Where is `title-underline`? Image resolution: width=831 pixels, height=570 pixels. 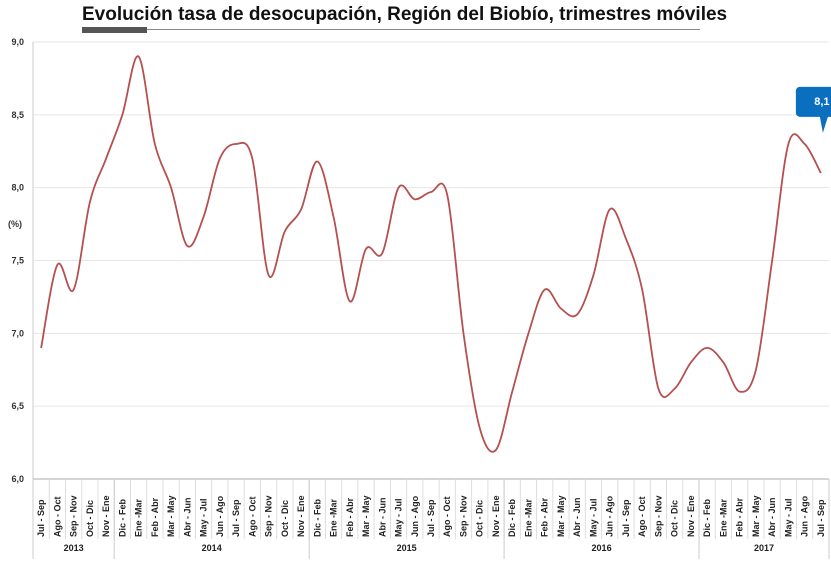 title-underline is located at coordinates (391, 29).